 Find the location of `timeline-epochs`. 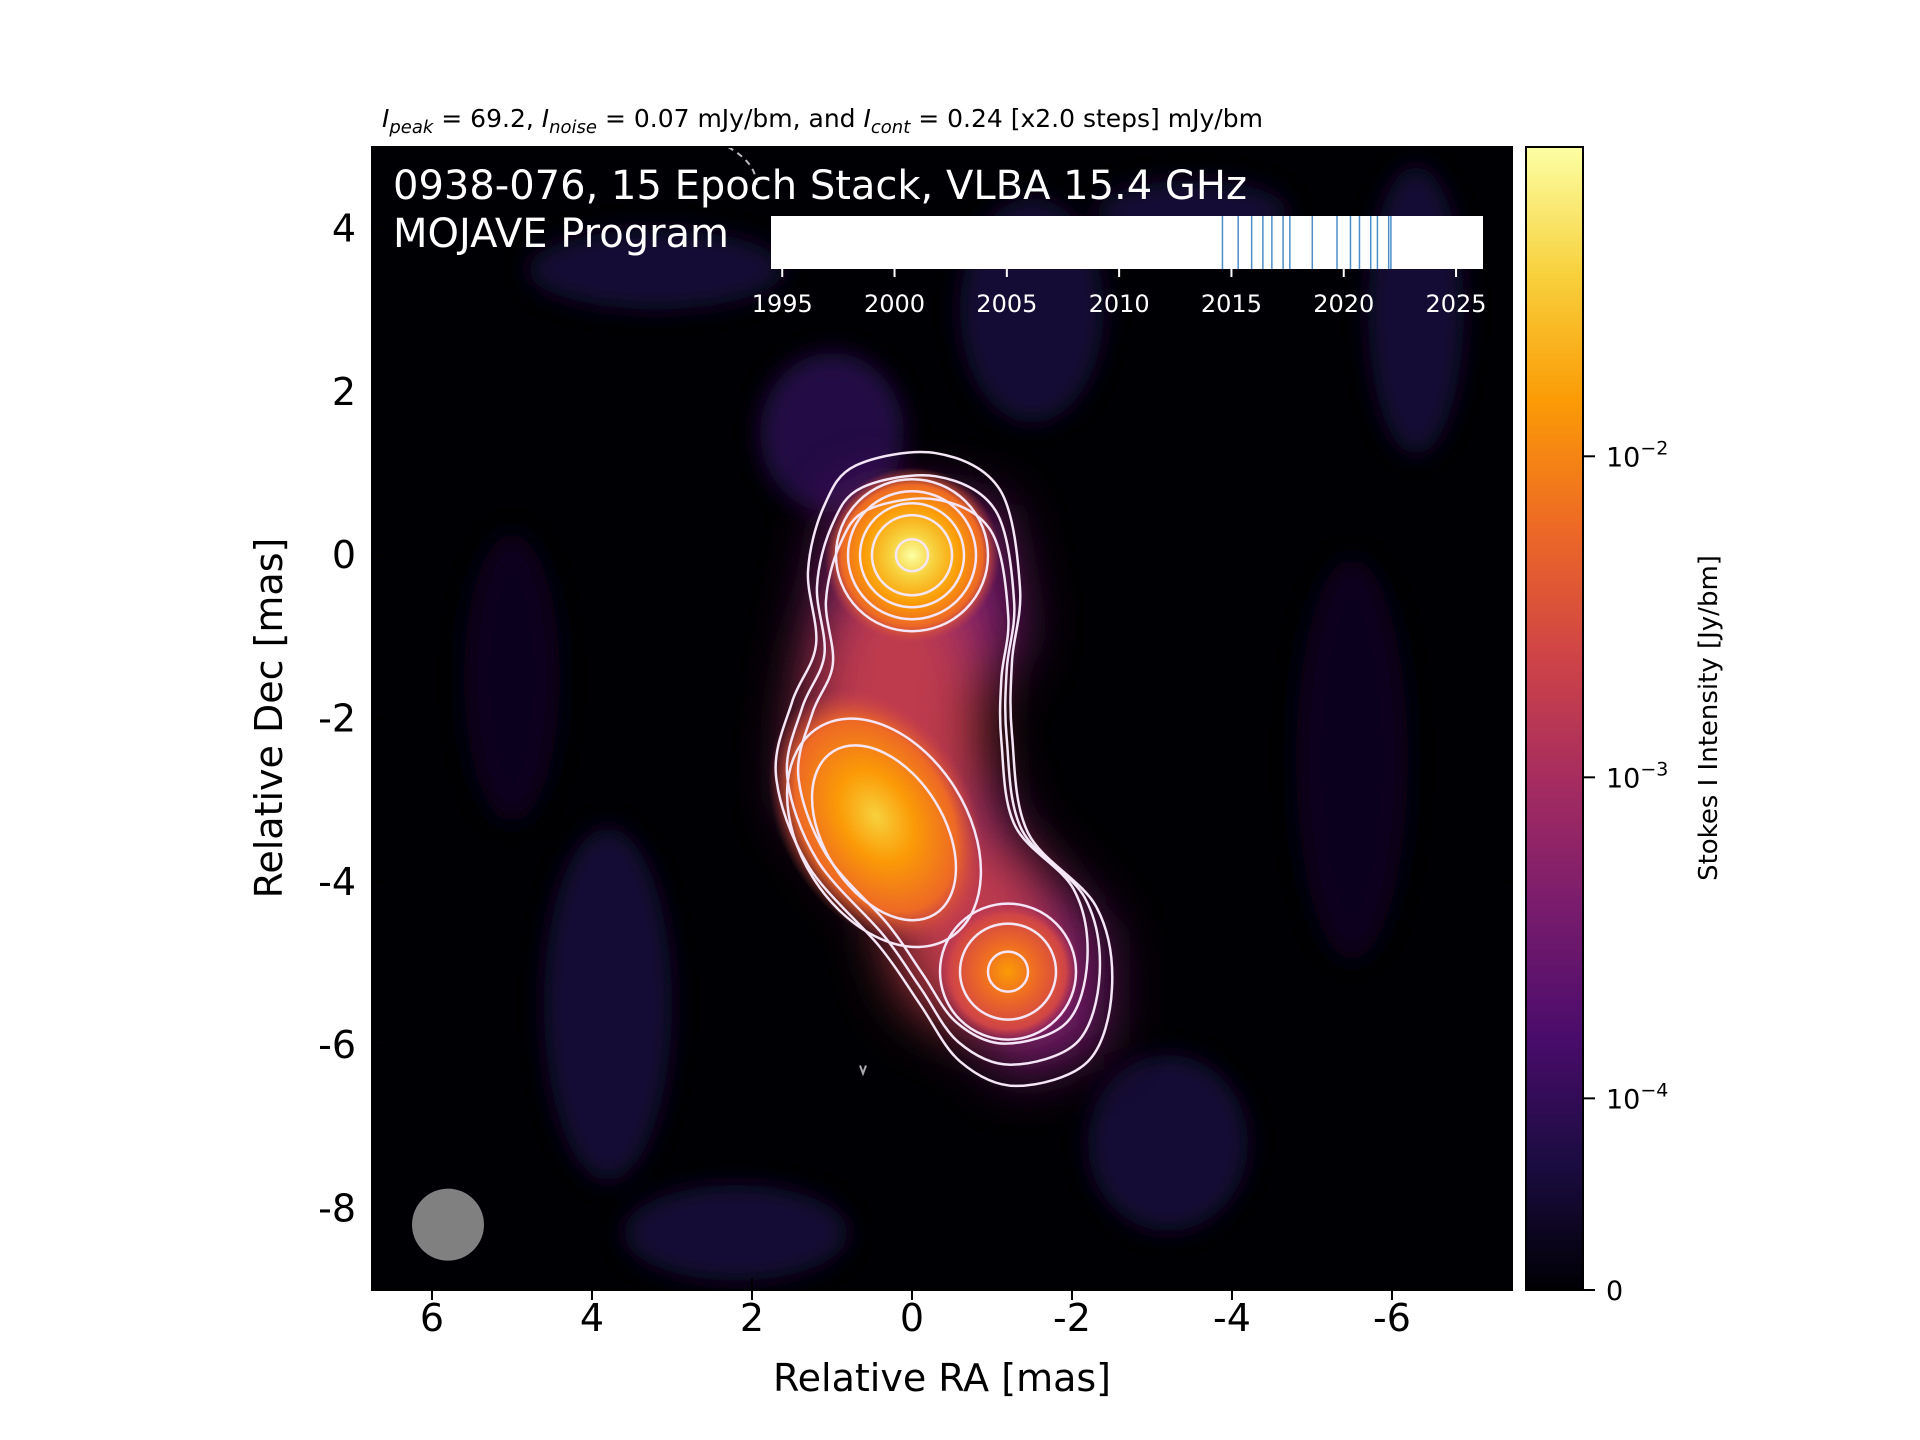

timeline-epochs is located at coordinates (1306, 242).